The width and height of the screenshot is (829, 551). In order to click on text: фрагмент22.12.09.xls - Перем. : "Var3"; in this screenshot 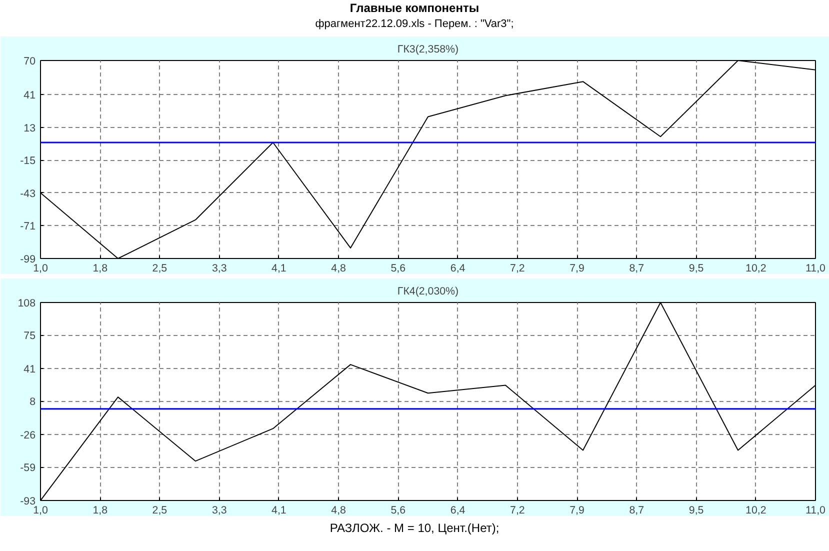, I will do `click(414, 24)`.